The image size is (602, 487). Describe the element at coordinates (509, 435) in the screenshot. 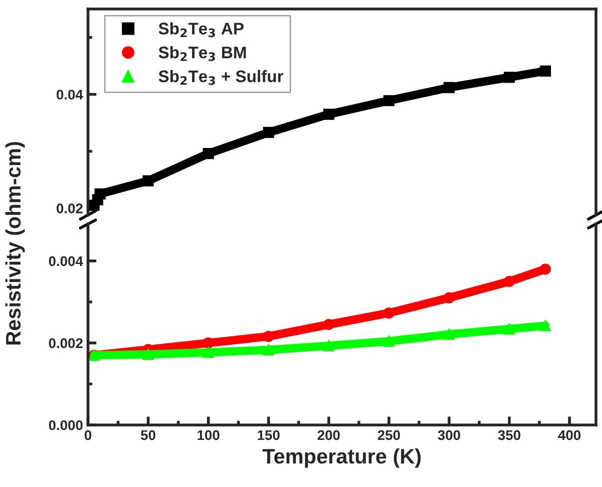

I see `x-tick-label: 350` at that location.